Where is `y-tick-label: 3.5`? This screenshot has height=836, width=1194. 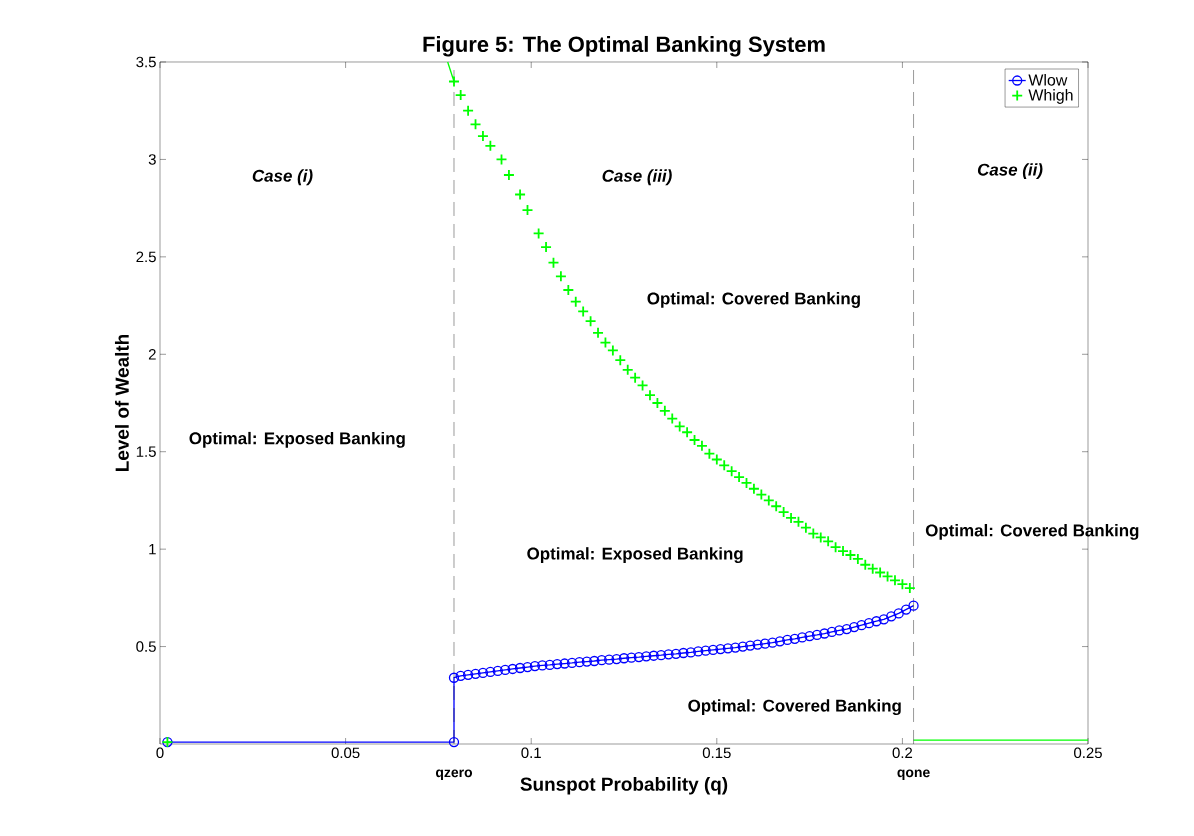
y-tick-label: 3.5 is located at coordinates (146, 62).